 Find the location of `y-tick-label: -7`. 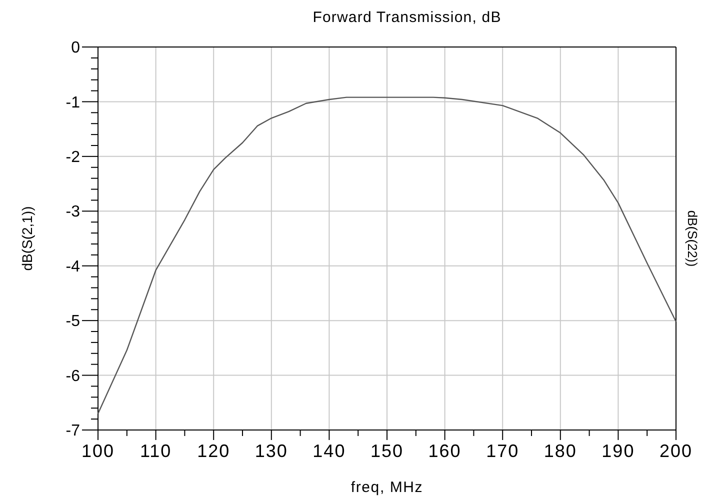

y-tick-label: -7 is located at coordinates (73, 431).